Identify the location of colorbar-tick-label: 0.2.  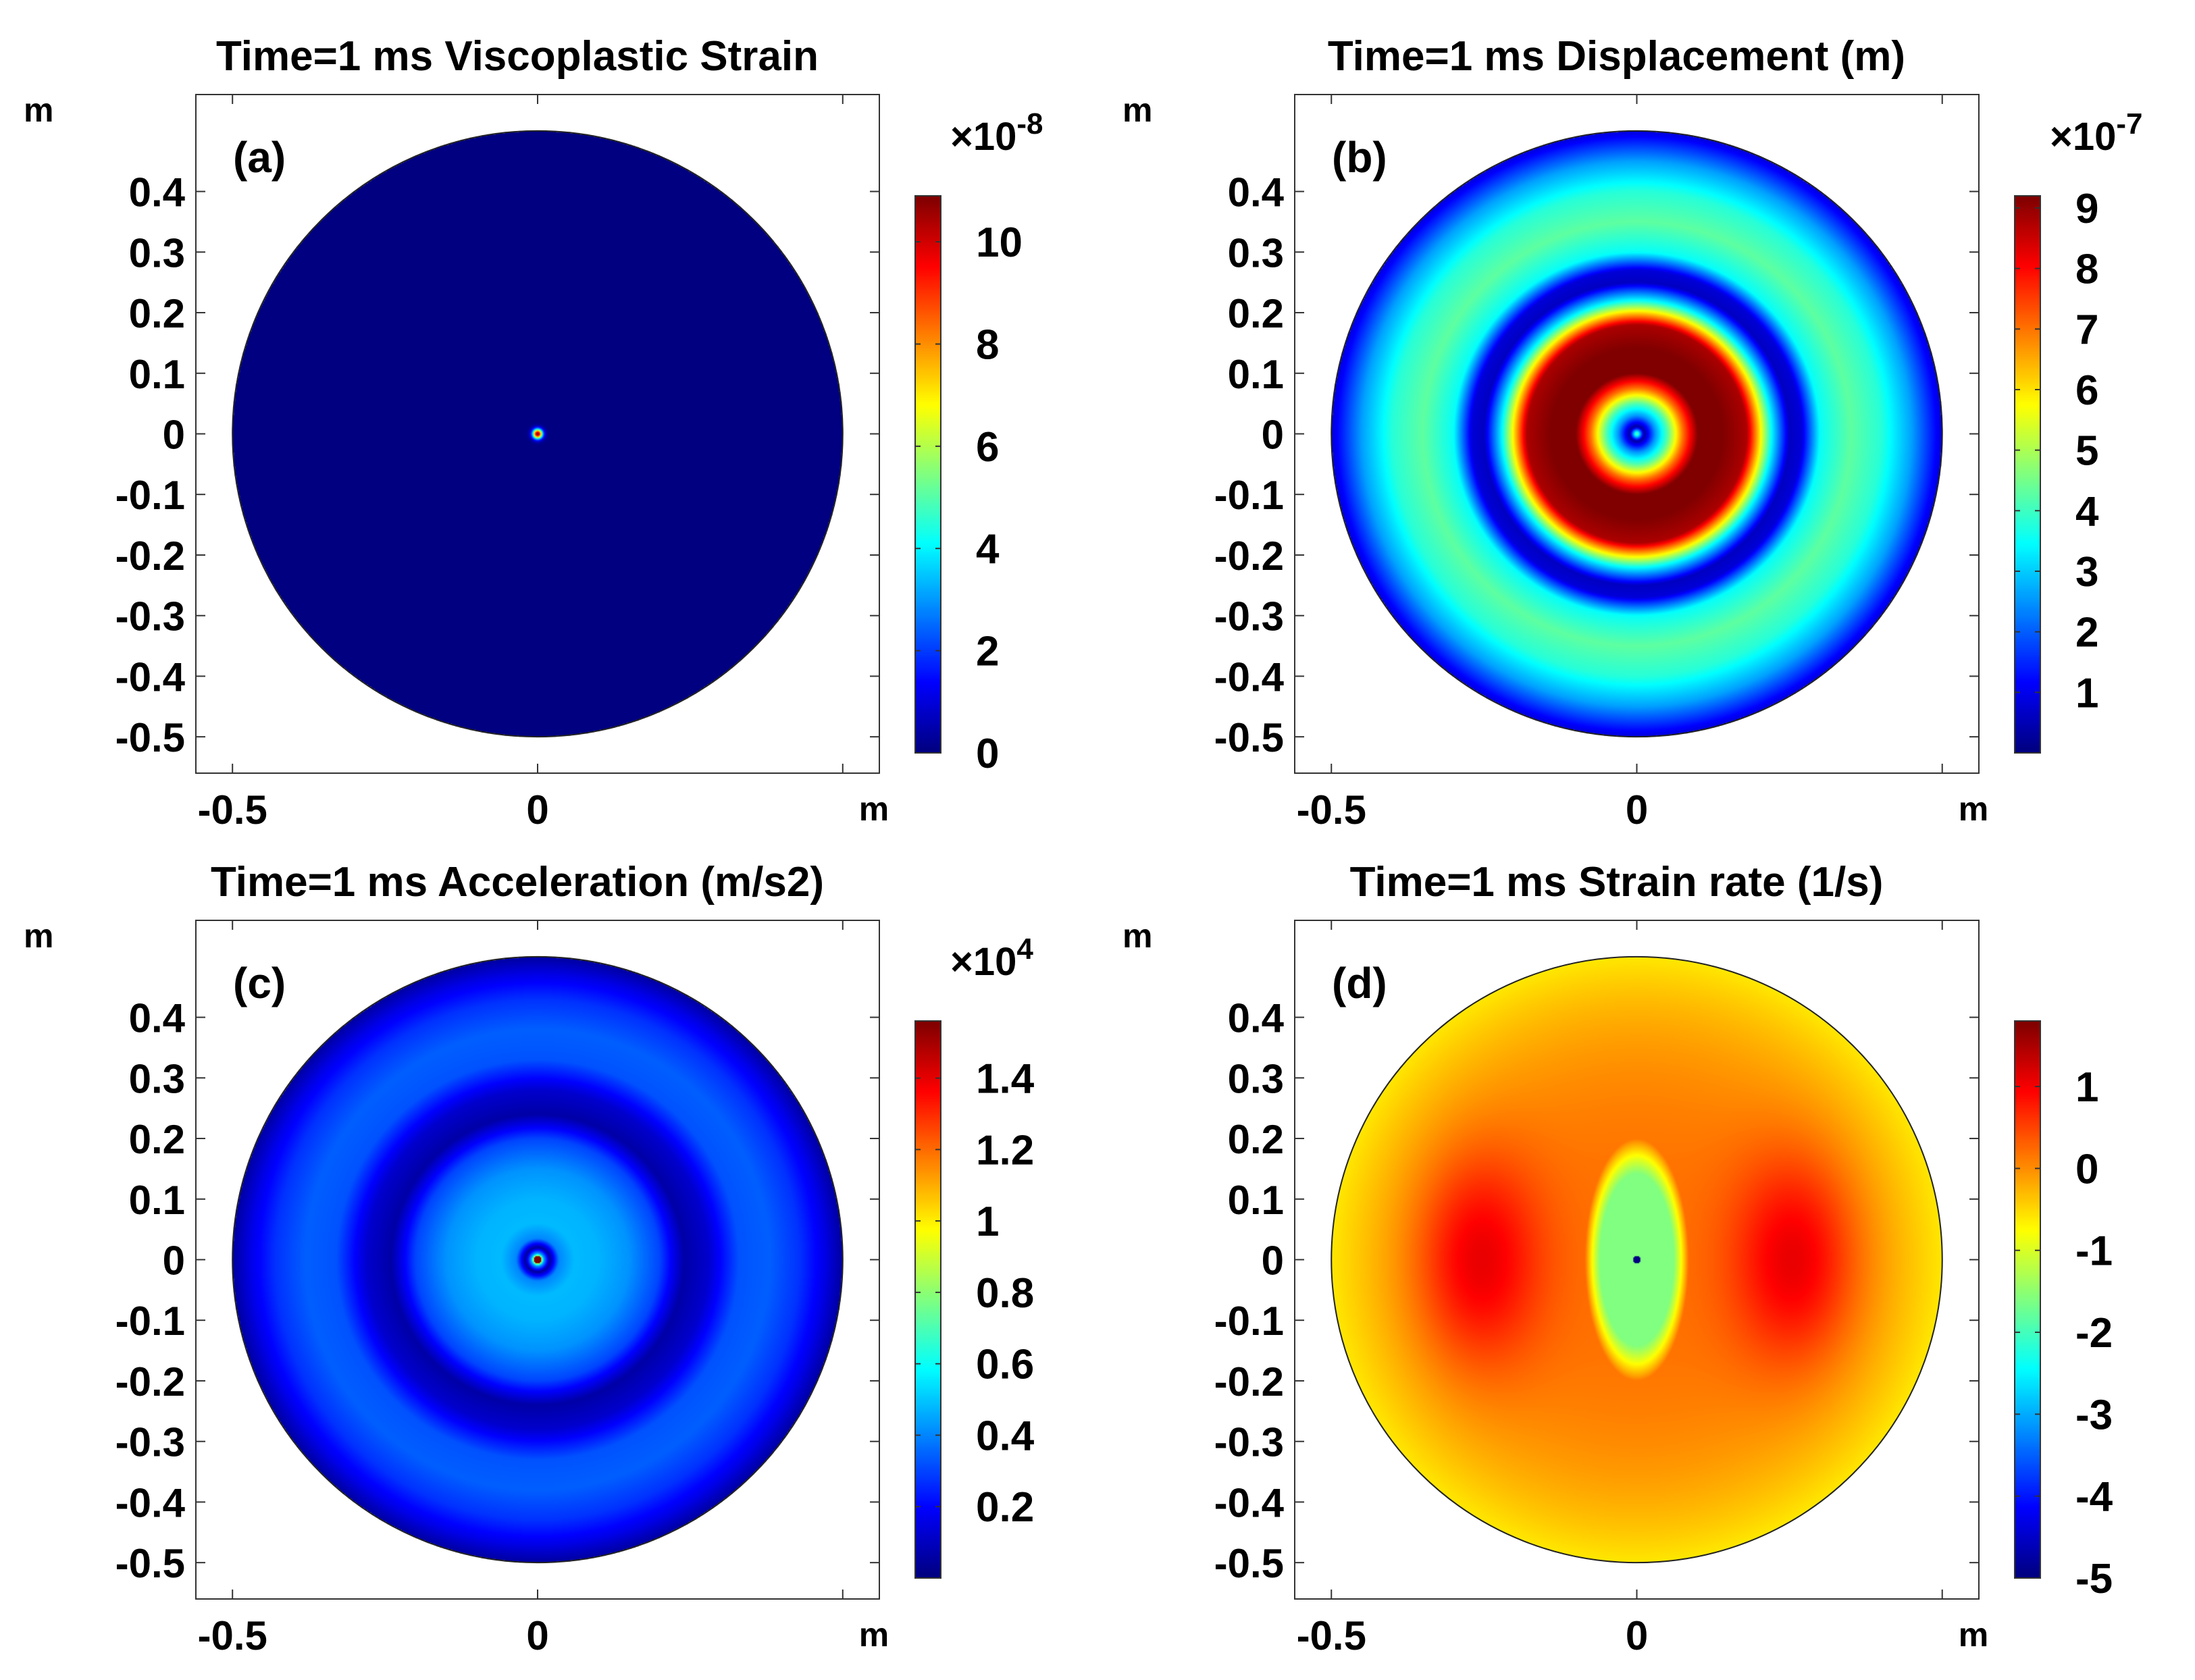
(1005, 1507).